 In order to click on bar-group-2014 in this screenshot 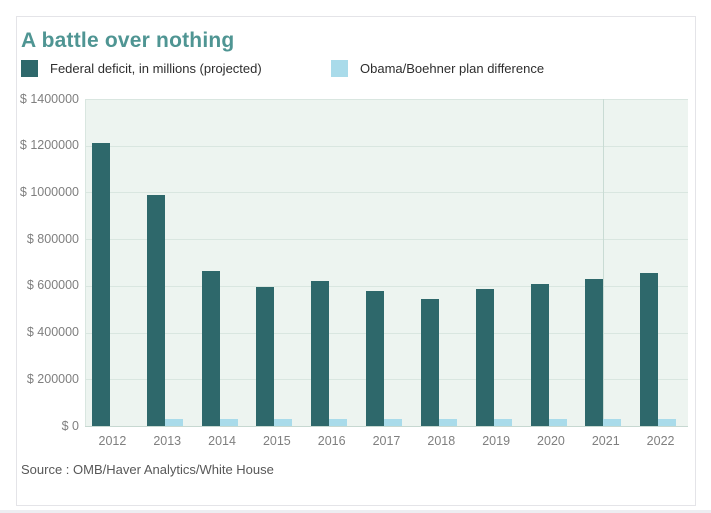, I will do `click(222, 262)`.